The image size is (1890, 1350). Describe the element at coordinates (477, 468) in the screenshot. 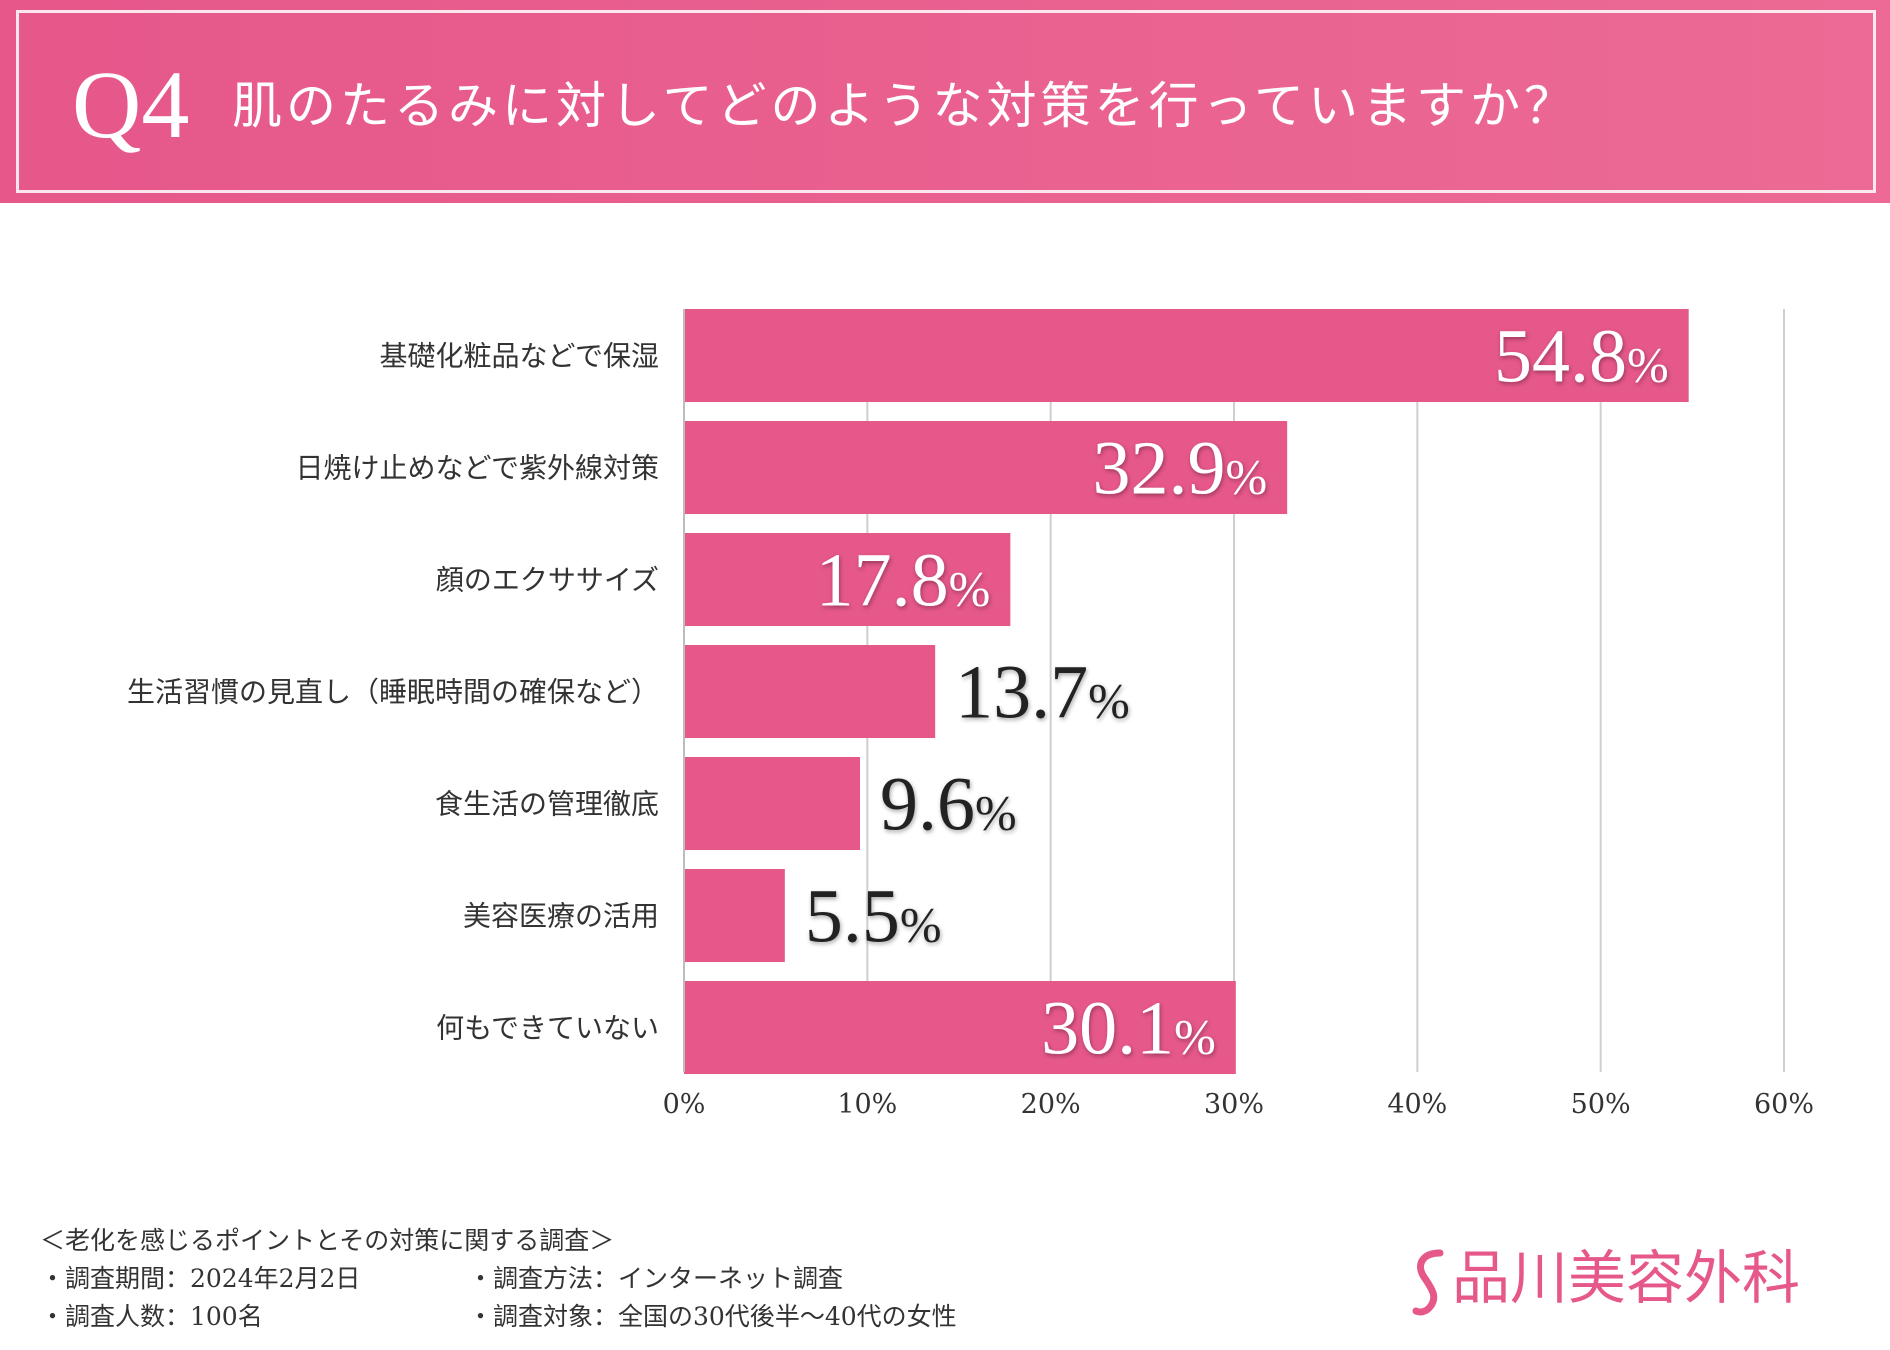

I see `category-label: 日焼け止めなどで紫外線対策` at that location.